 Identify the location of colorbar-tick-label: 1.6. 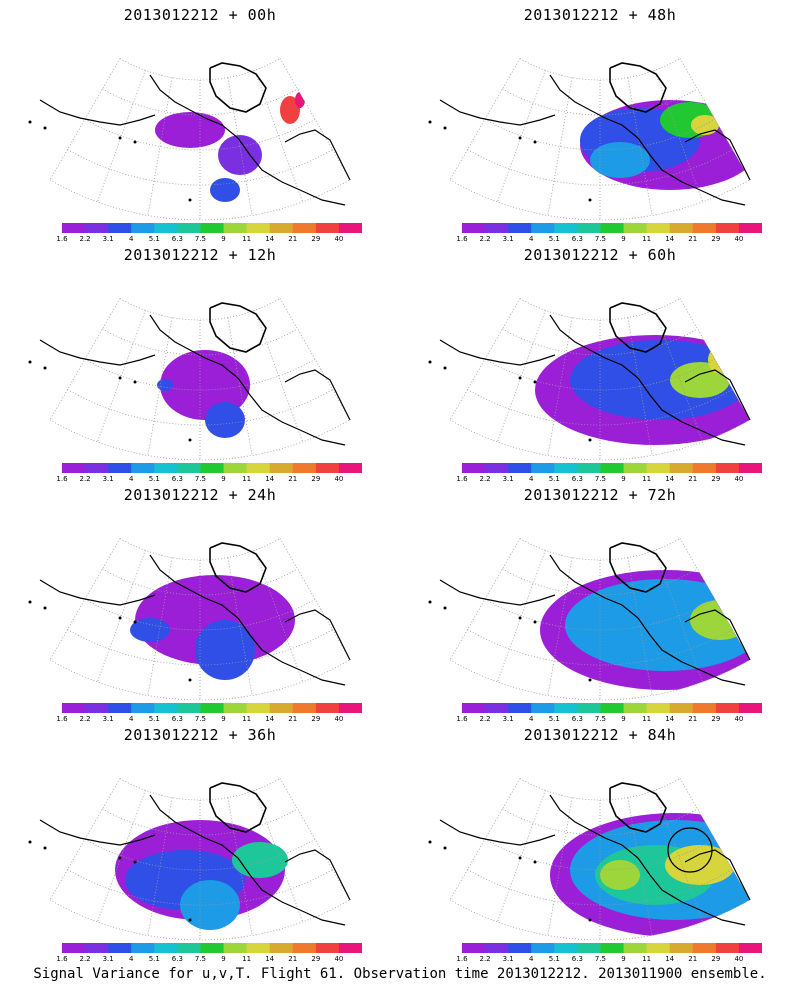
(462, 239).